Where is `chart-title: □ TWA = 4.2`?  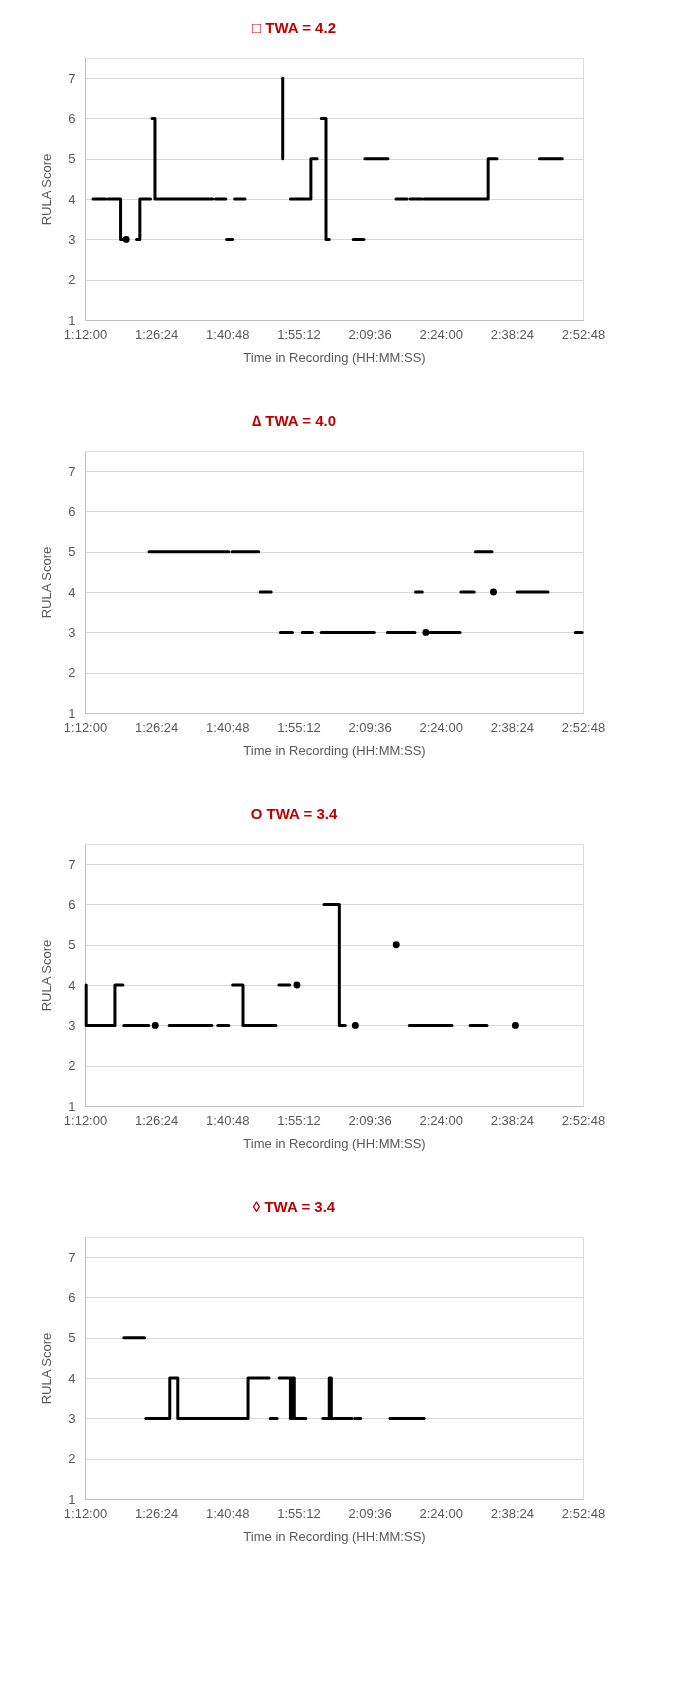
chart-title: □ TWA = 4.2 is located at coordinates (294, 27).